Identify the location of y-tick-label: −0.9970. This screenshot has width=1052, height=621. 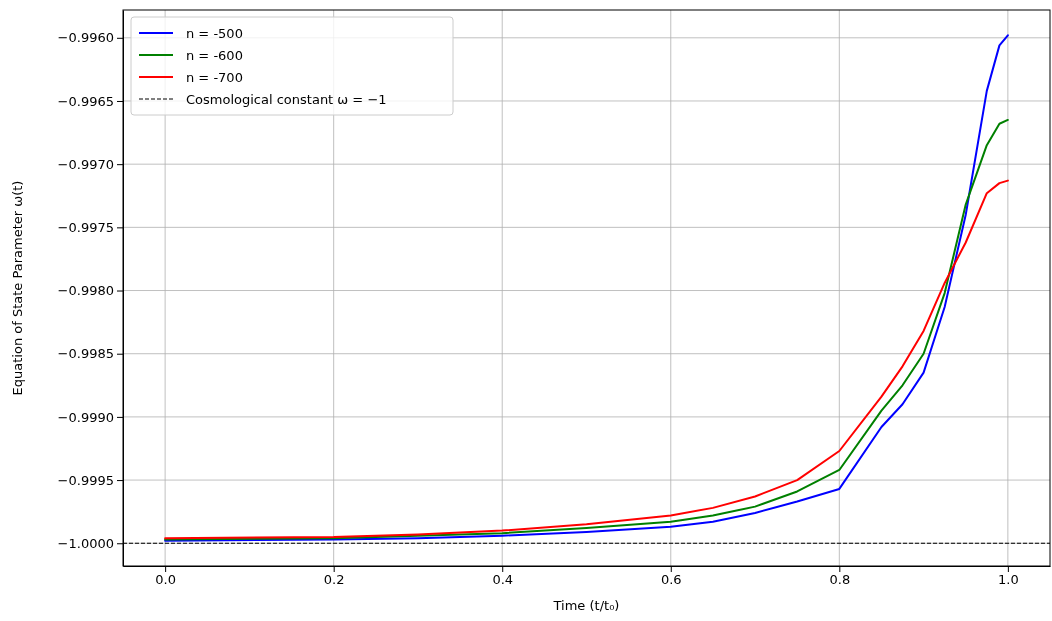
(85, 164).